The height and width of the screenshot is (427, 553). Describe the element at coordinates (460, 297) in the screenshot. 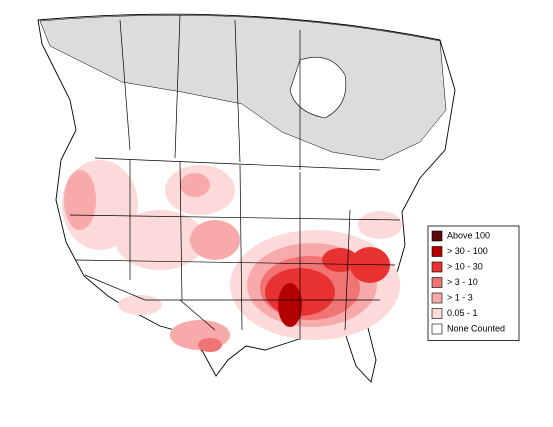

I see `legend-label: > 1 - 3` at that location.